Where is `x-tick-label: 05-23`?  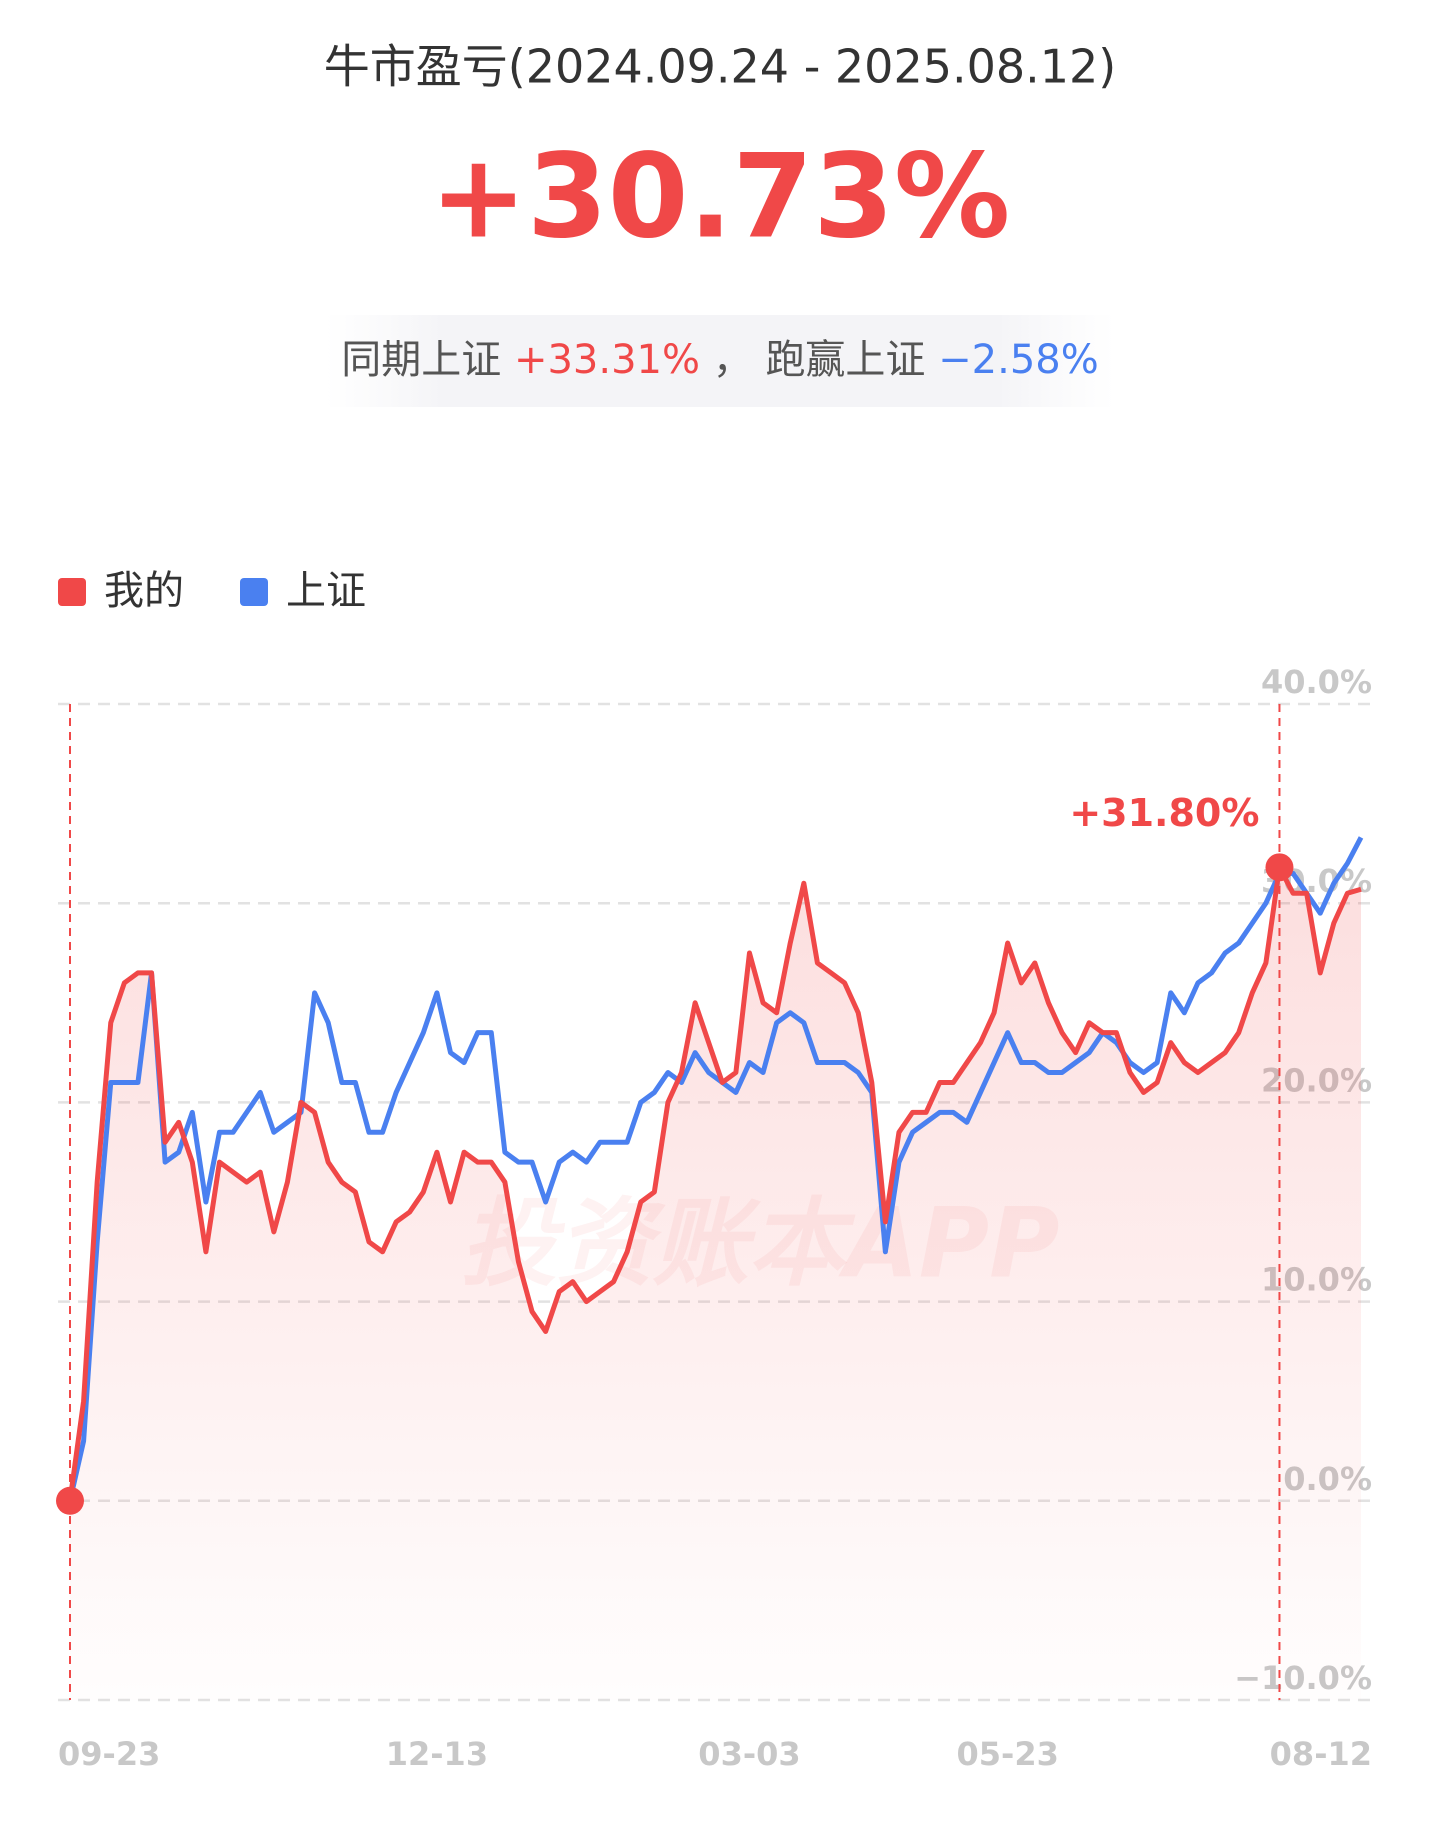 x-tick-label: 05-23 is located at coordinates (1008, 1754).